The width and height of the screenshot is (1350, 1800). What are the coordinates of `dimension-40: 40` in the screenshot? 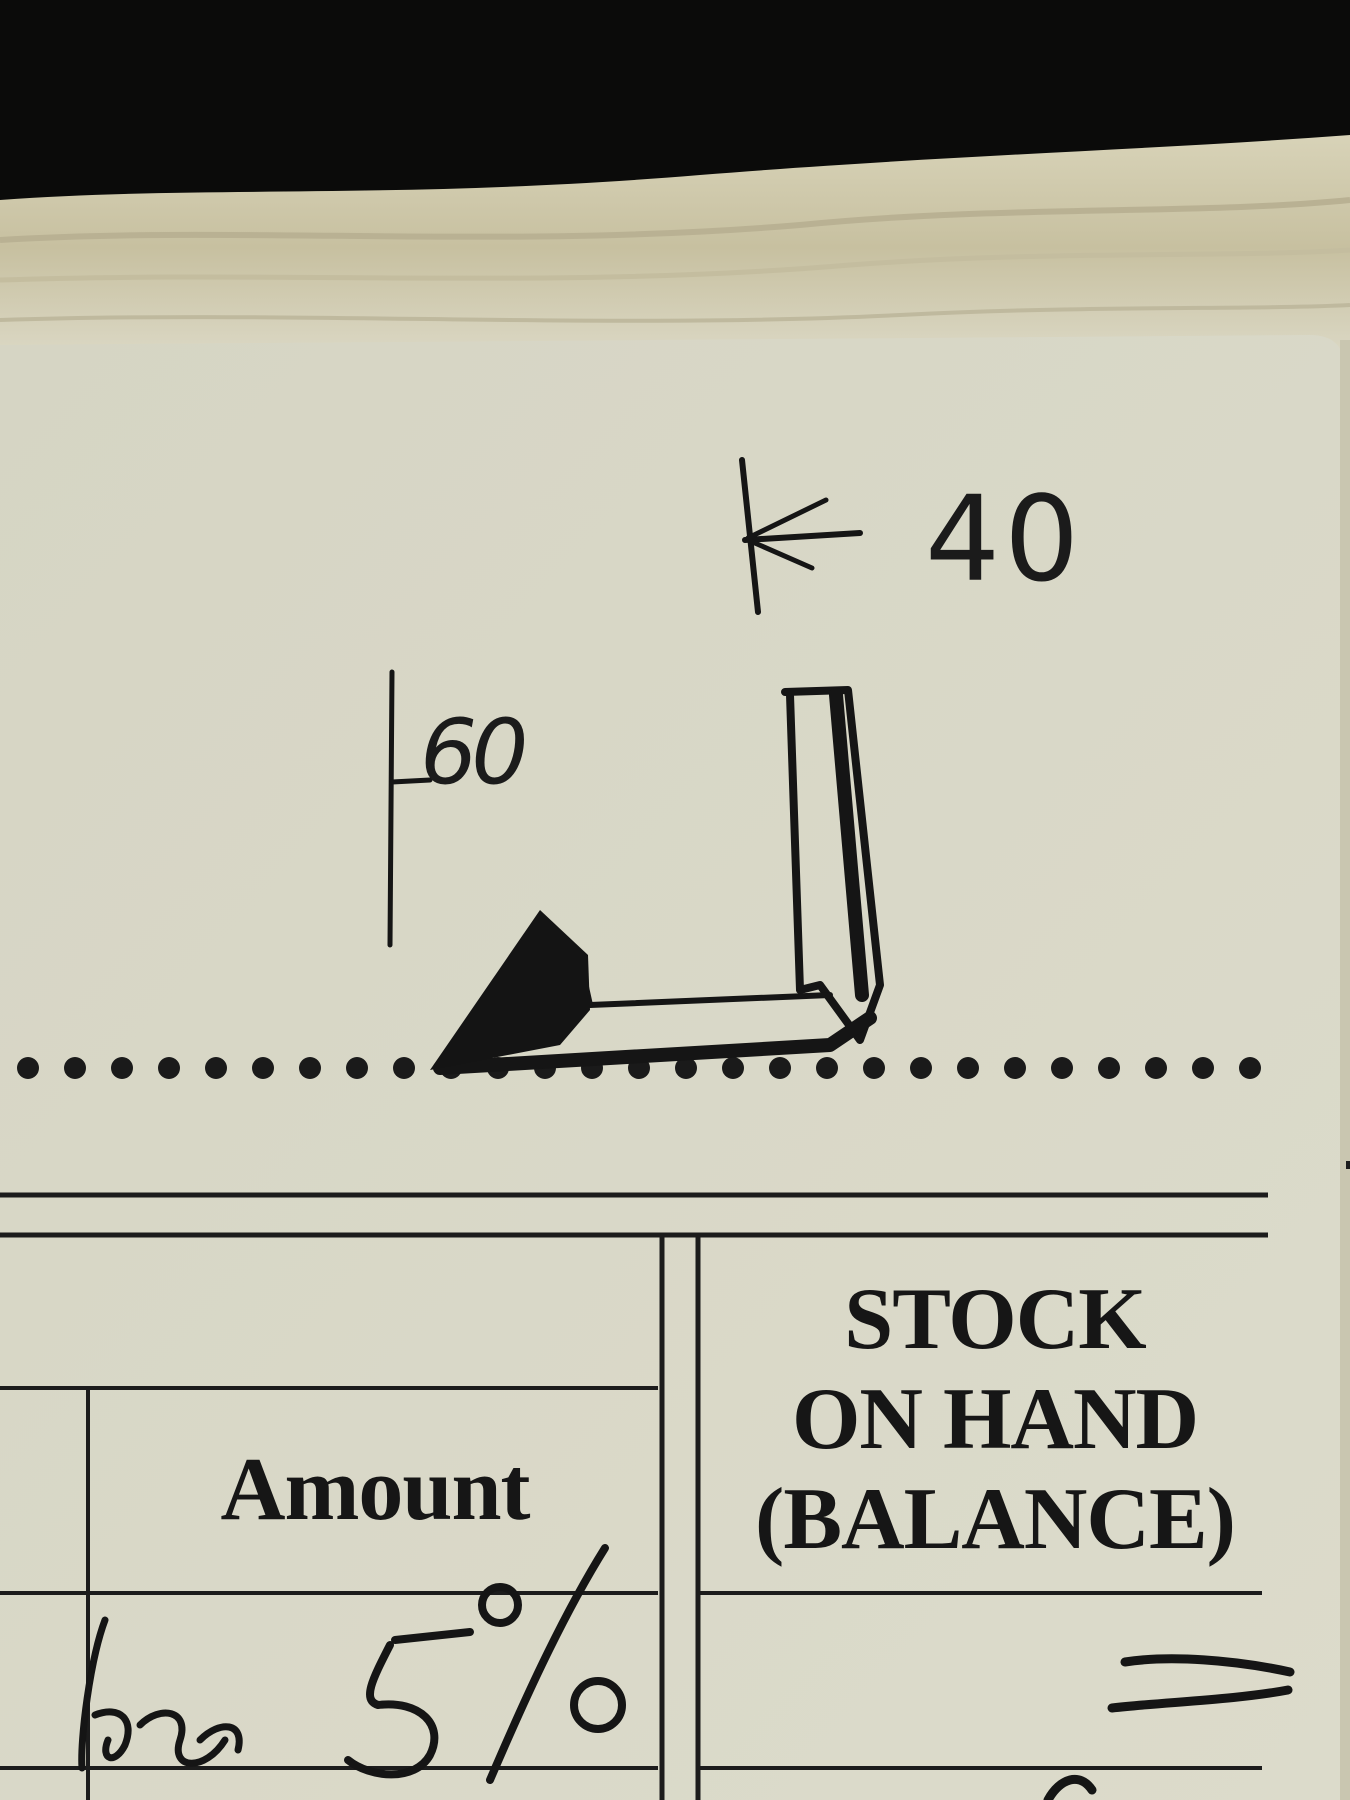 It's located at (1004, 539).